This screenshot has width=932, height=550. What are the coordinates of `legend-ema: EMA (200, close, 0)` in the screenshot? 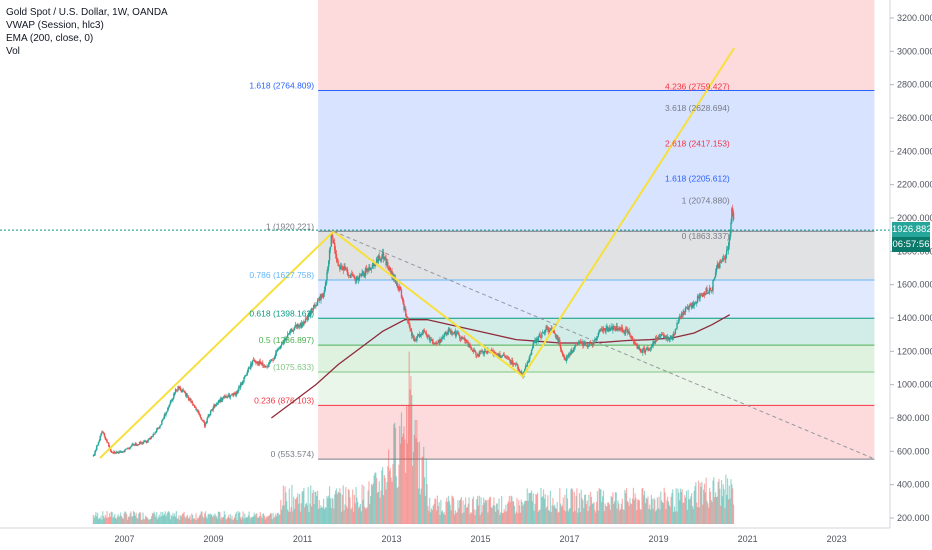 It's located at (50, 38).